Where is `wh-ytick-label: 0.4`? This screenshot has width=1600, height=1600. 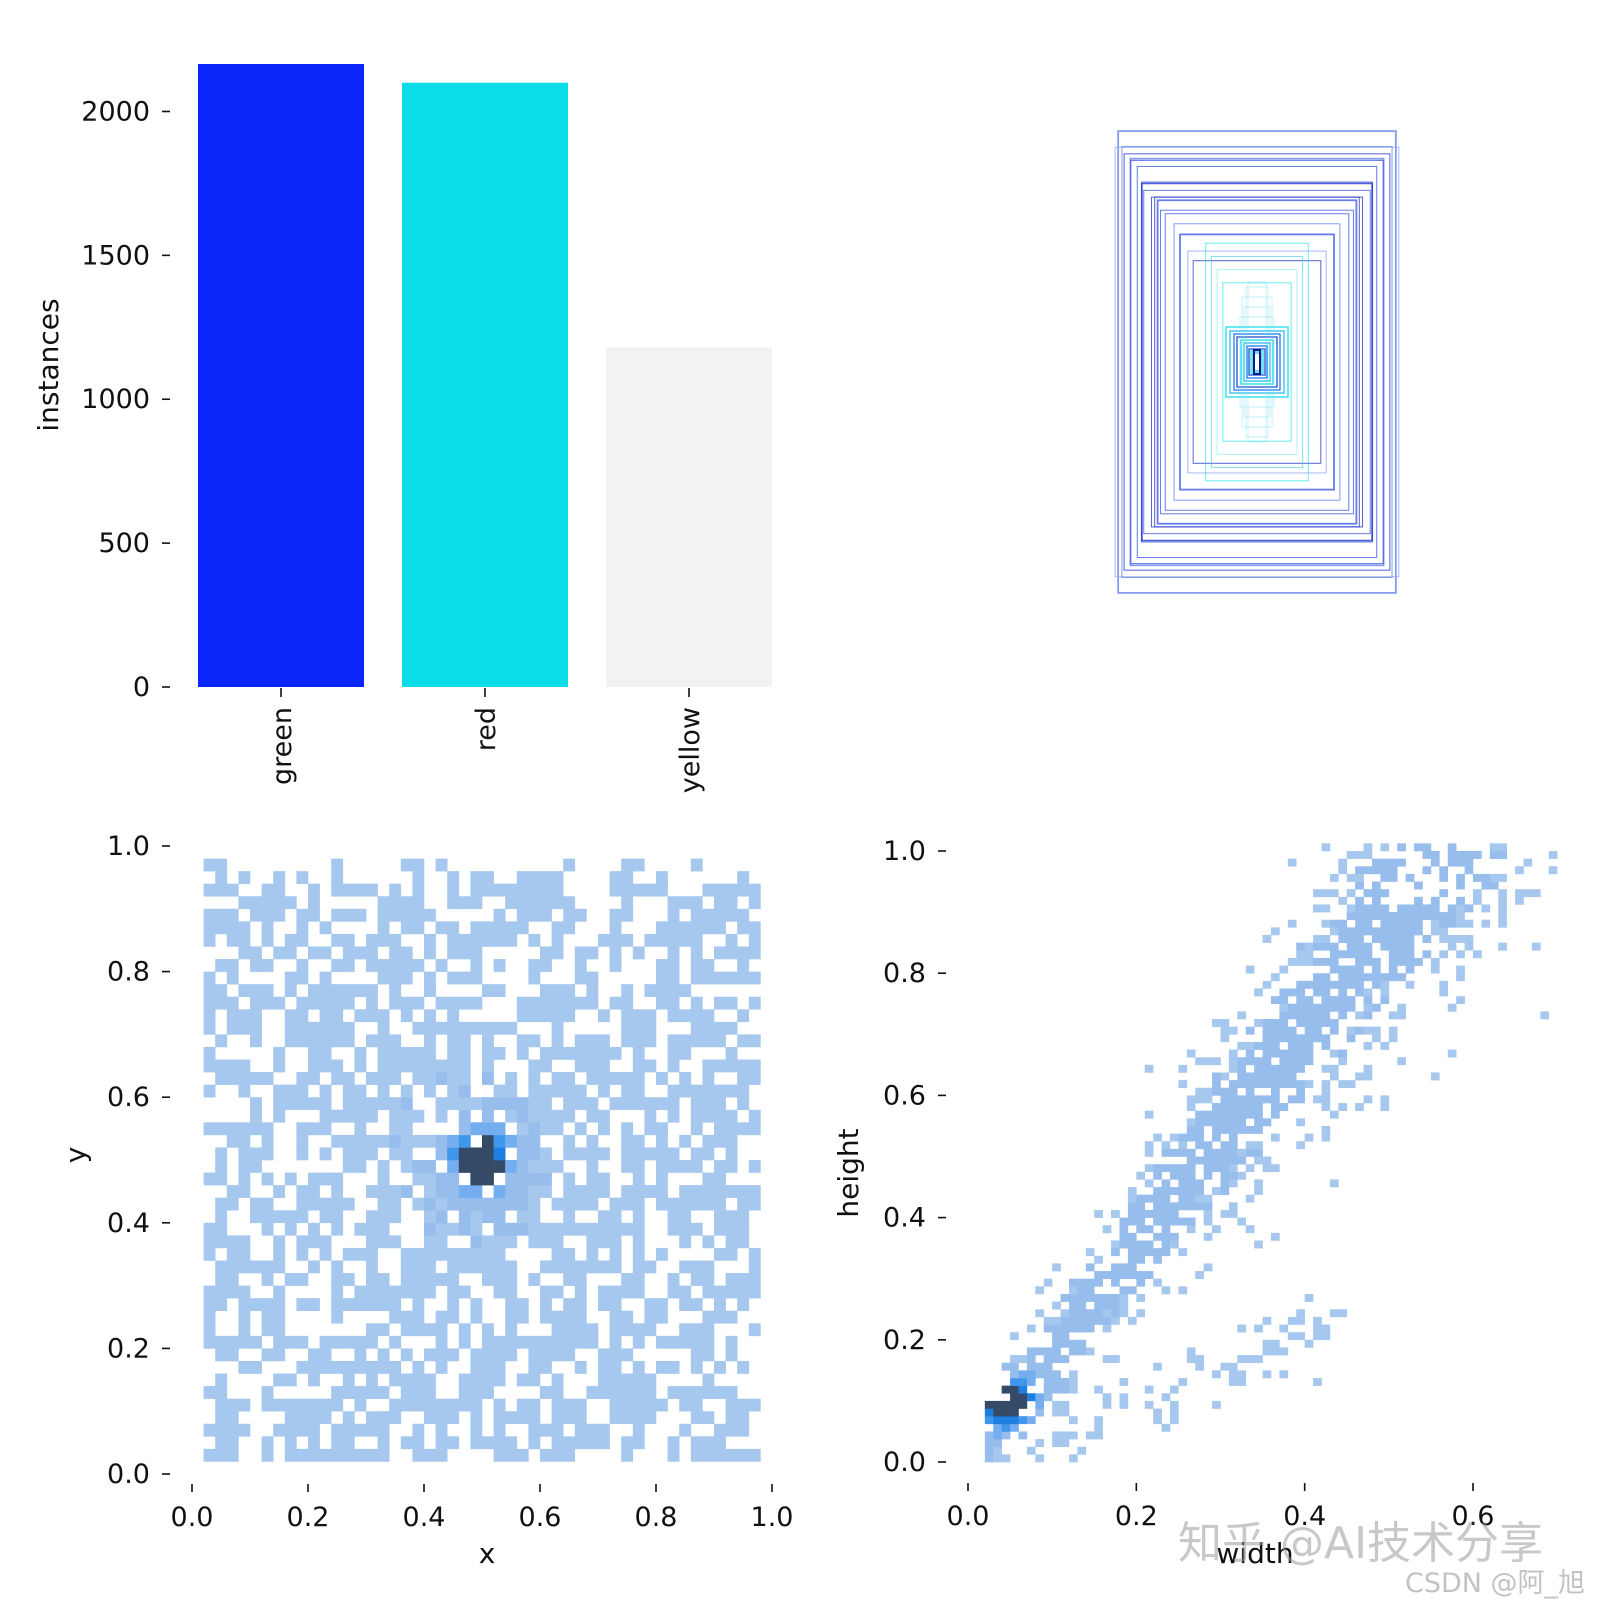
wh-ytick-label: 0.4 is located at coordinates (904, 1218).